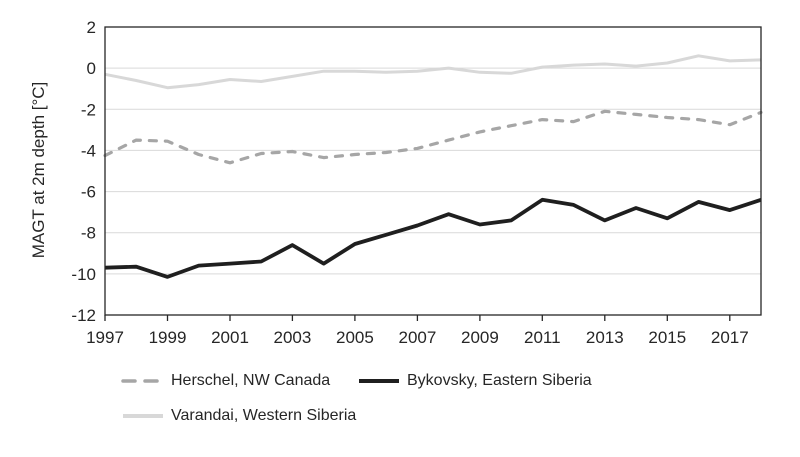 This screenshot has height=457, width=800. What do you see at coordinates (433, 238) in the screenshot?
I see `series-line-bykovsky` at bounding box center [433, 238].